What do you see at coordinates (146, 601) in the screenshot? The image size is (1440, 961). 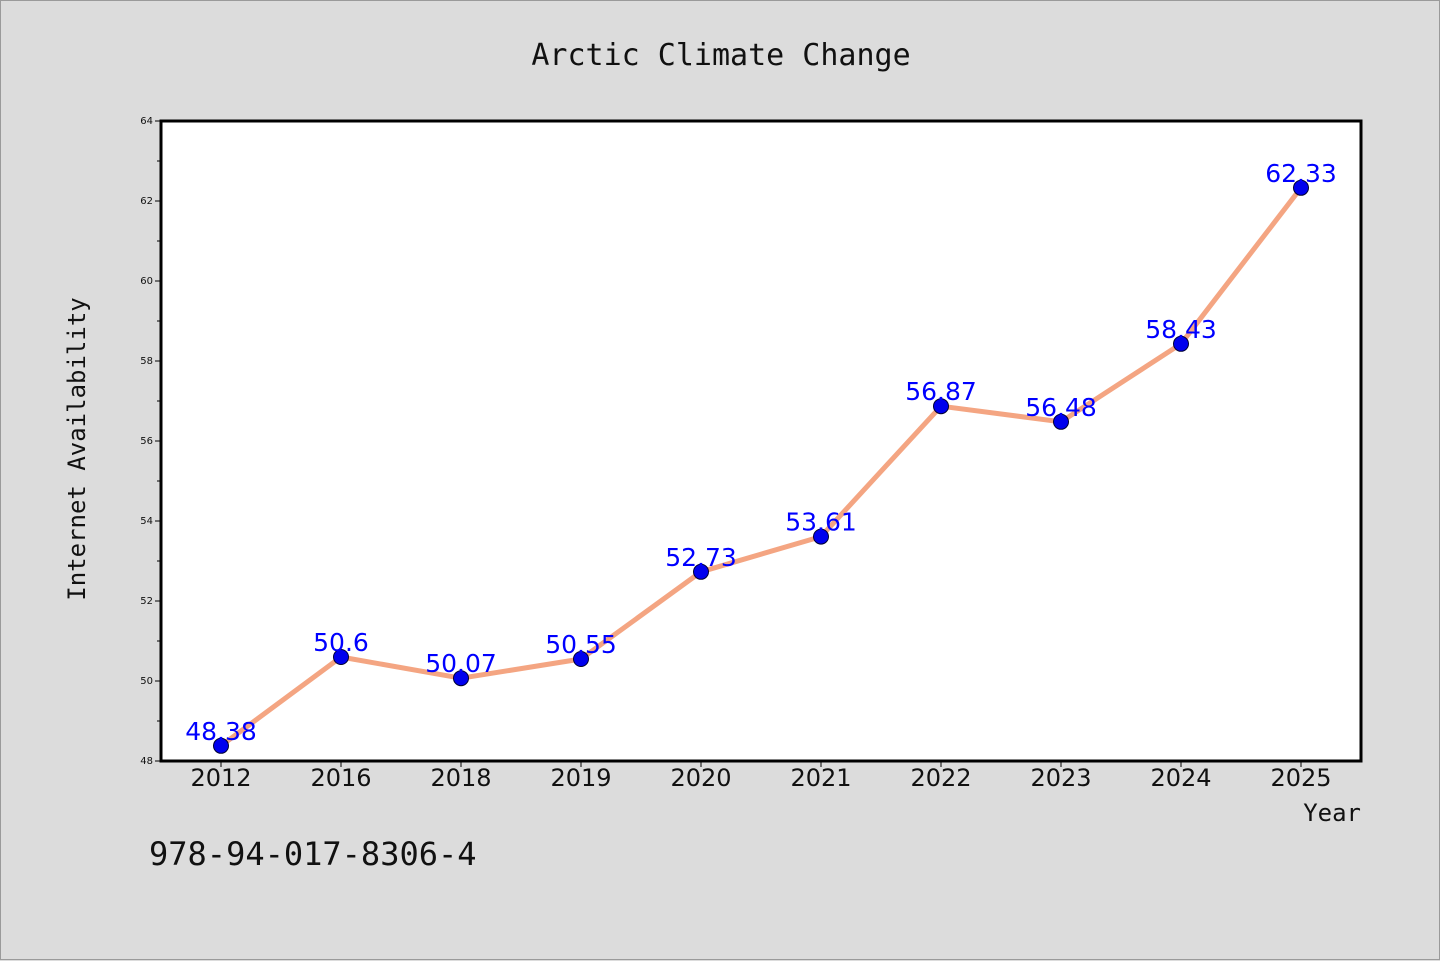 I see `y-tick-label: 52` at bounding box center [146, 601].